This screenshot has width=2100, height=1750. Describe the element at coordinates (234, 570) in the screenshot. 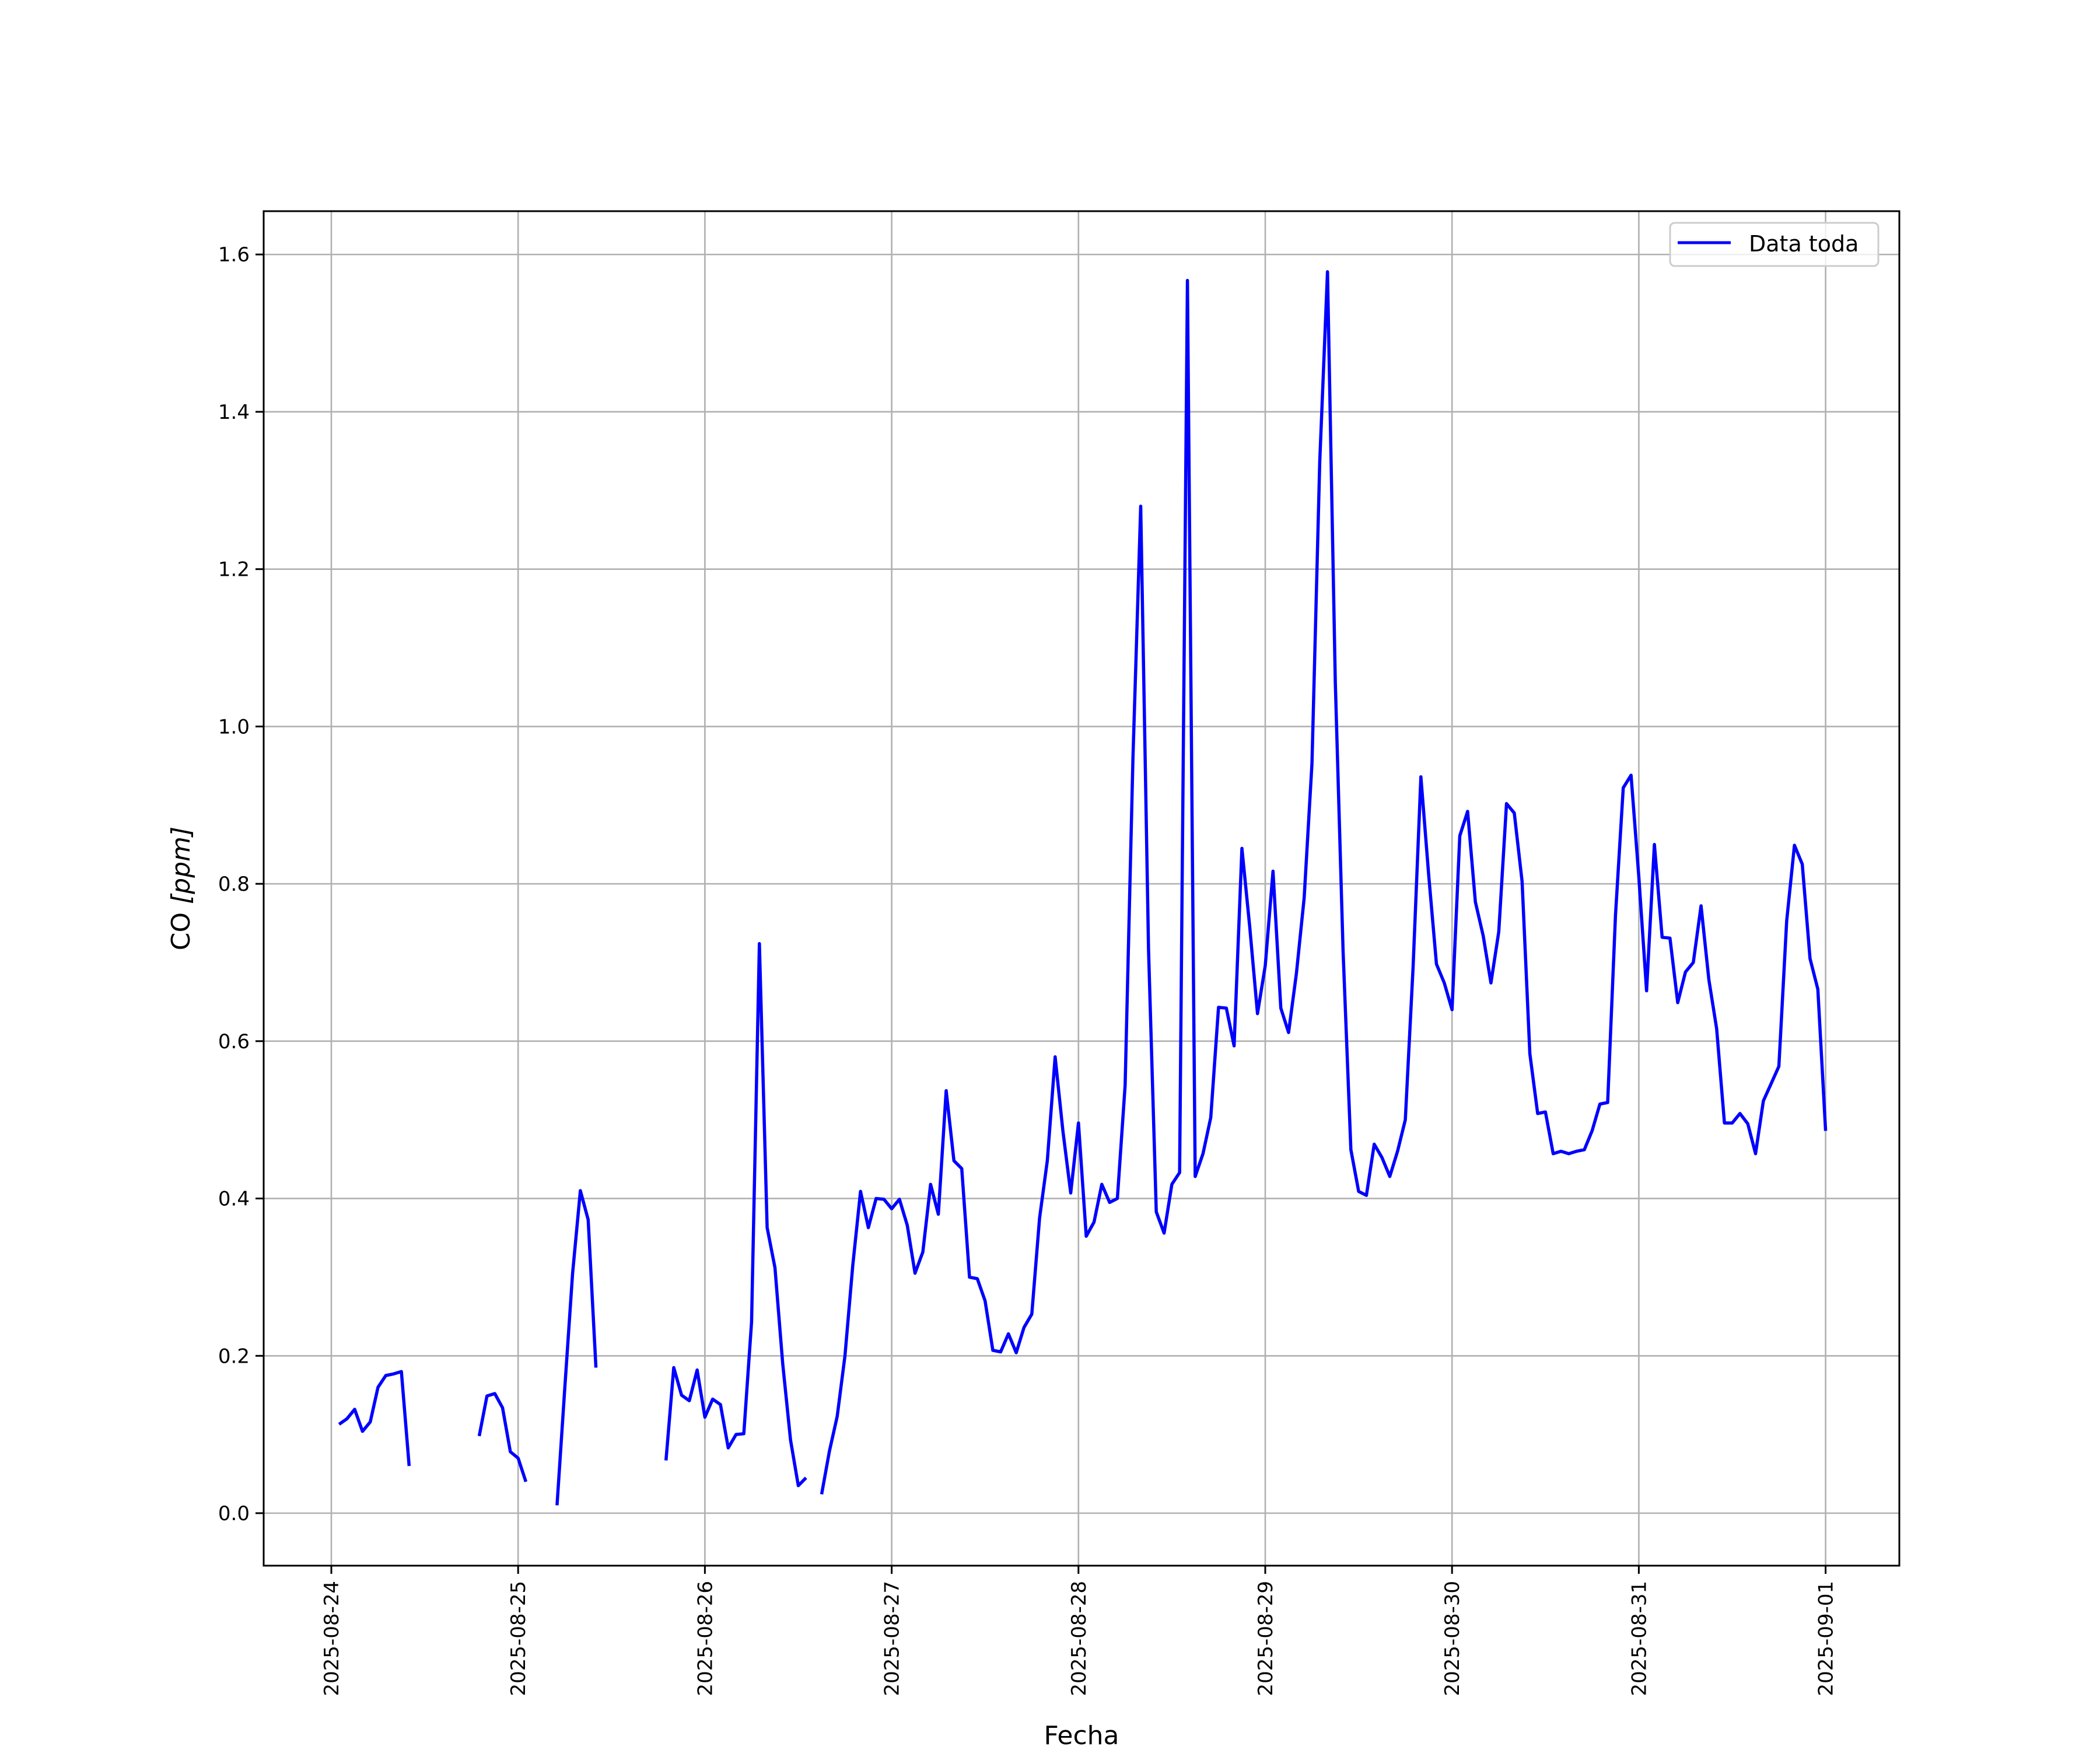

I see `y-tick-label: 1.2` at that location.